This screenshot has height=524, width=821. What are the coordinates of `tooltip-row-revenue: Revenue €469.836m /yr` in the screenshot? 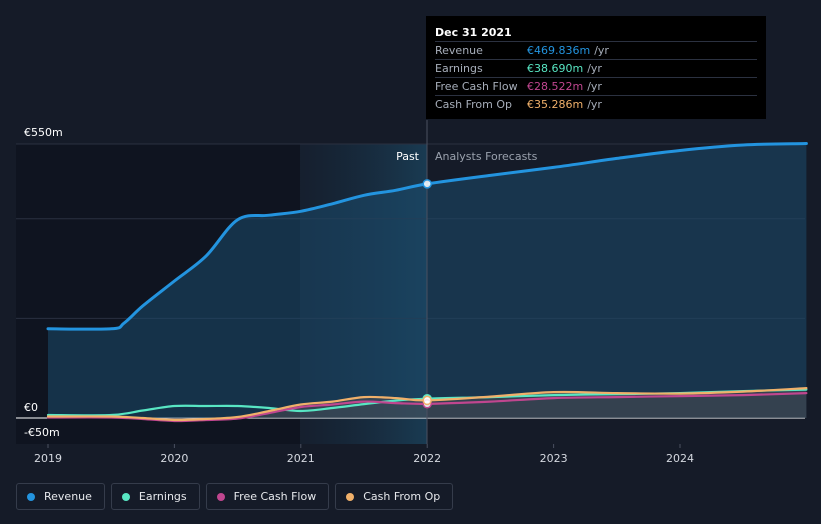 It's located at (596, 50).